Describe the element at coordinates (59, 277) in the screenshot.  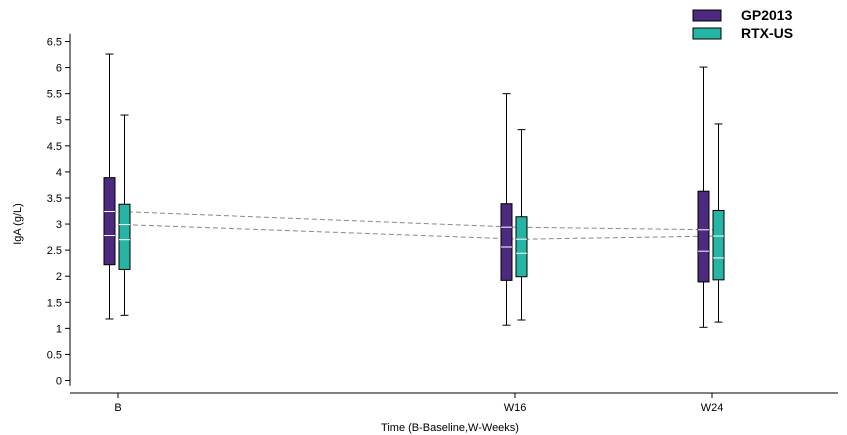
I see `y-tick-label: 2` at that location.